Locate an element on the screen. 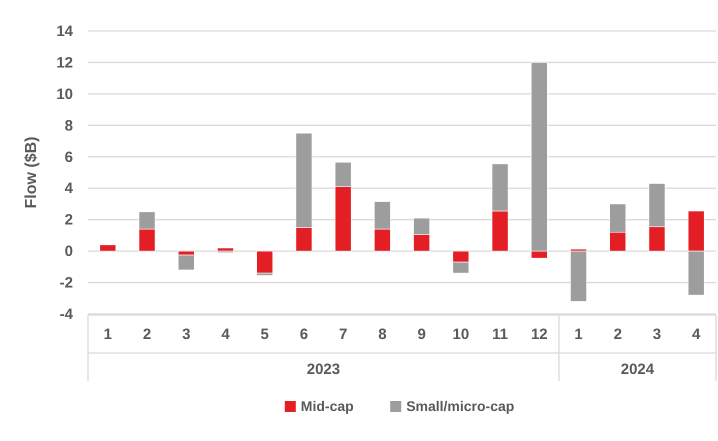 The height and width of the screenshot is (441, 718). y-tick-label: -2 is located at coordinates (66, 283).